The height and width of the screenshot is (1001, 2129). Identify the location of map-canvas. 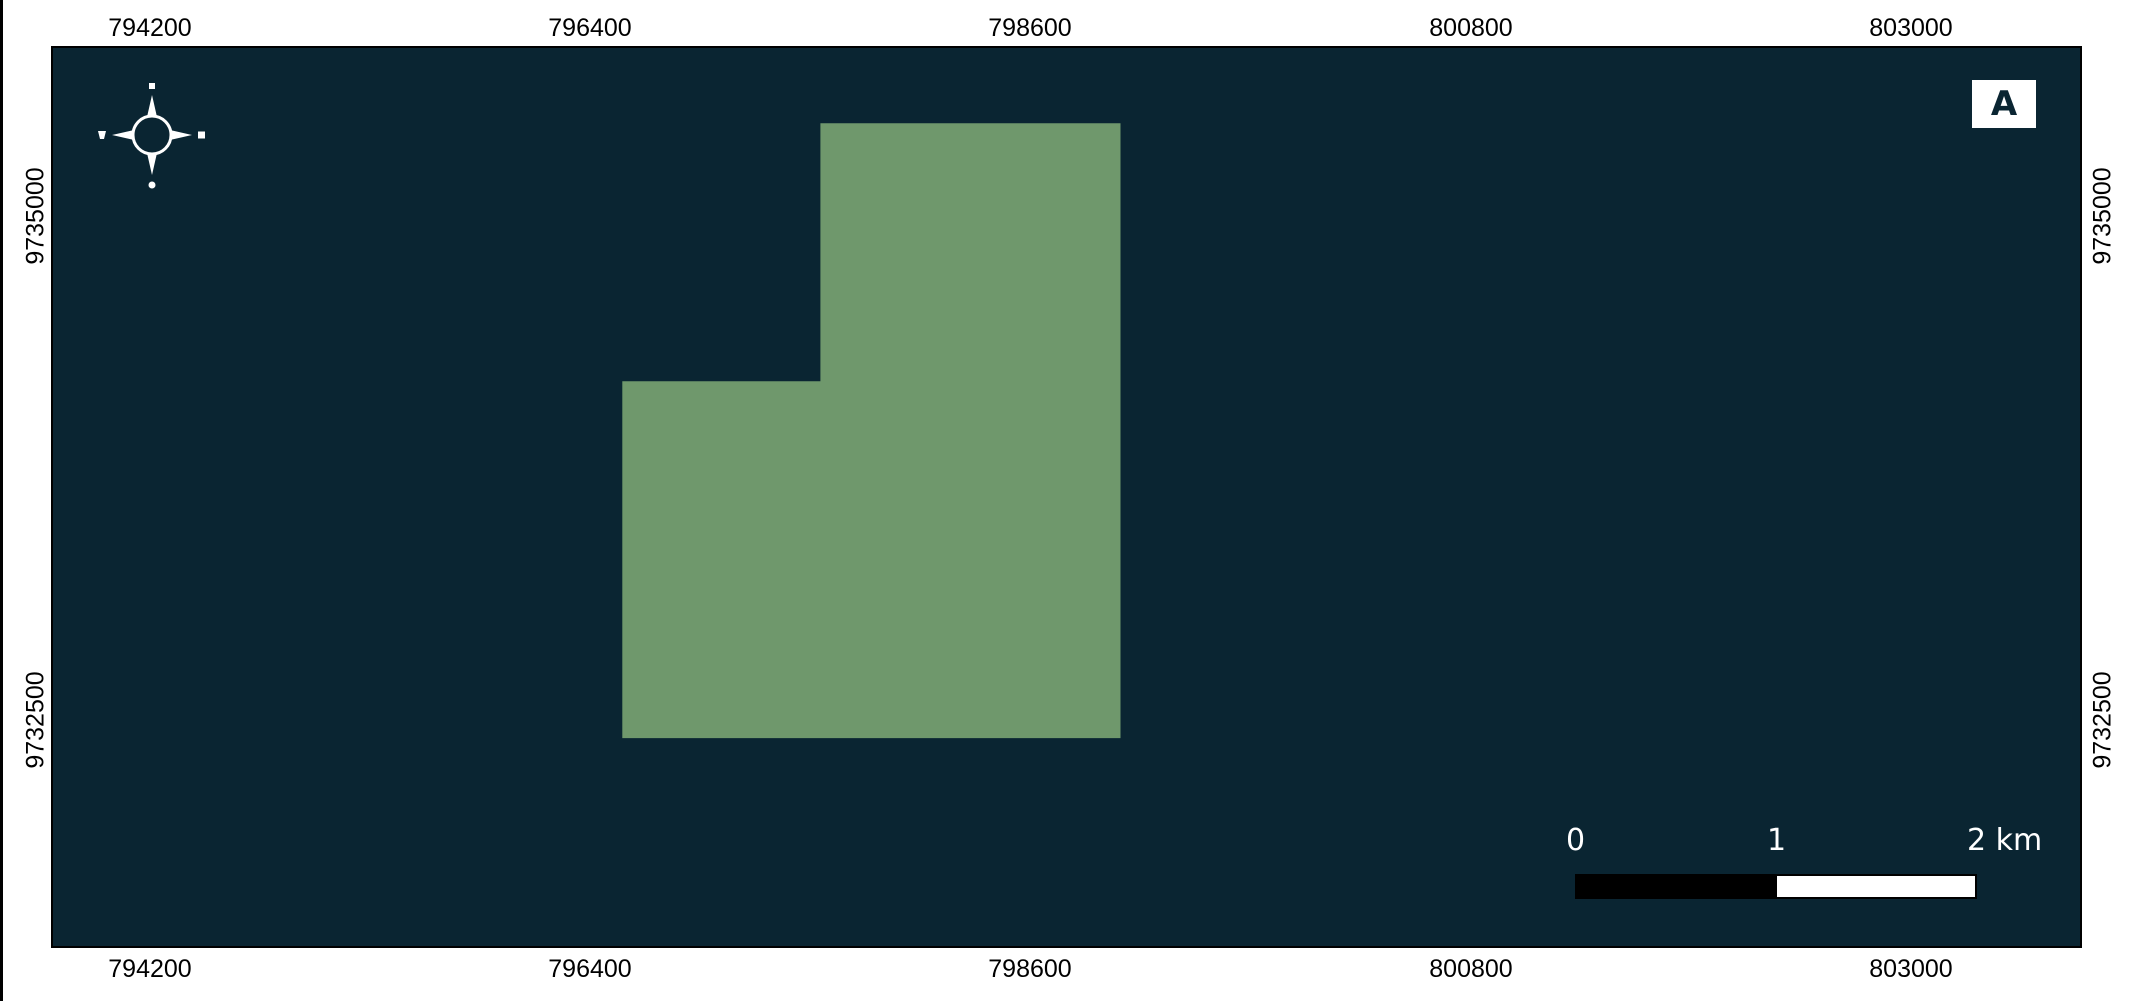
(871, 431).